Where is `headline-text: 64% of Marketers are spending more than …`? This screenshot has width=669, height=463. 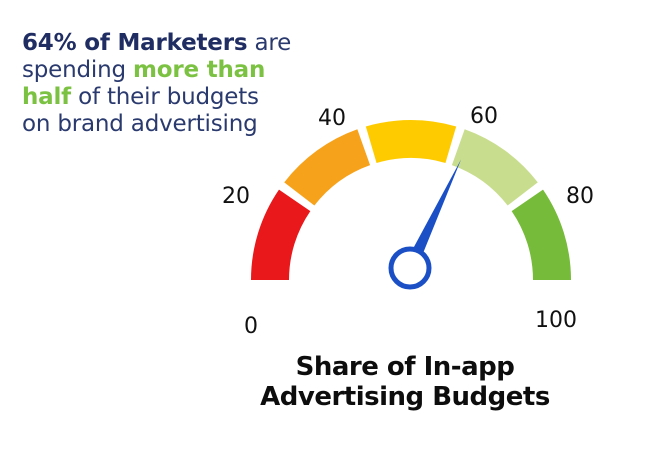
headline-text: 64% of Marketers are spending more than … is located at coordinates (157, 84).